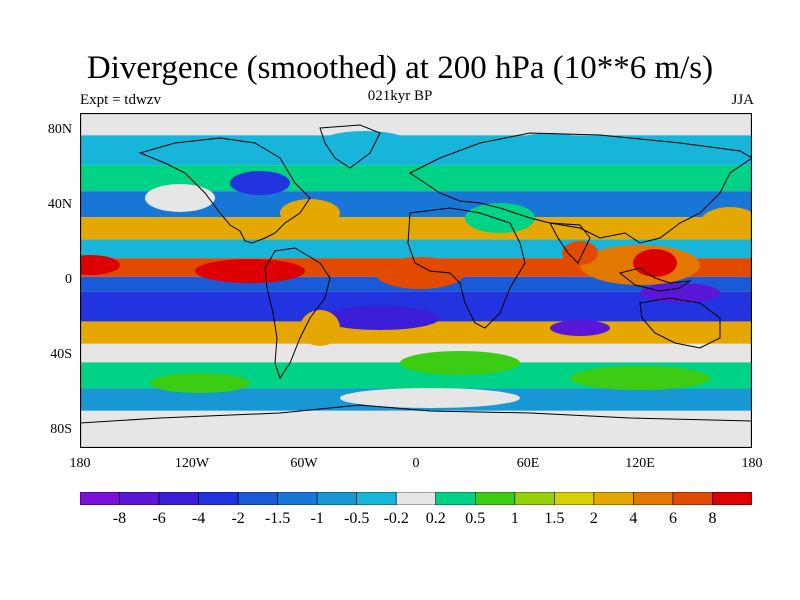  What do you see at coordinates (435, 518) in the screenshot?
I see `colorbar-tick-label: 0.2` at bounding box center [435, 518].